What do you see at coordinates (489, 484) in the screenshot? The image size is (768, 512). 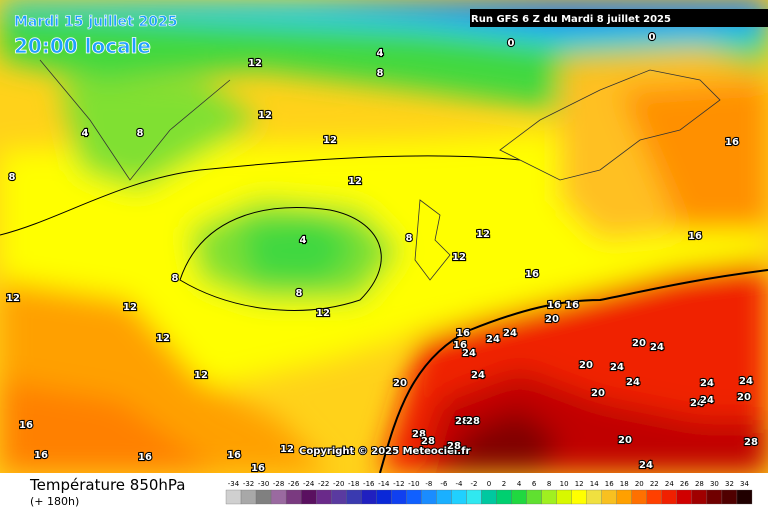 I see `legend-tick-label: 0` at bounding box center [489, 484].